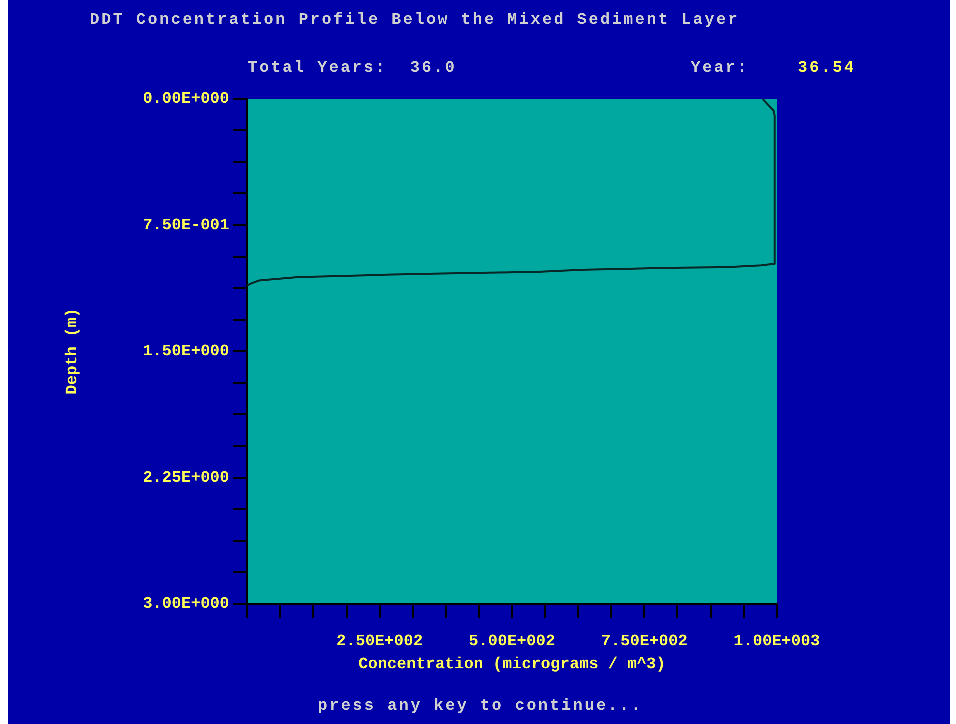 The width and height of the screenshot is (956, 724). I want to click on x-tick-label: 2.50E+002, so click(380, 641).